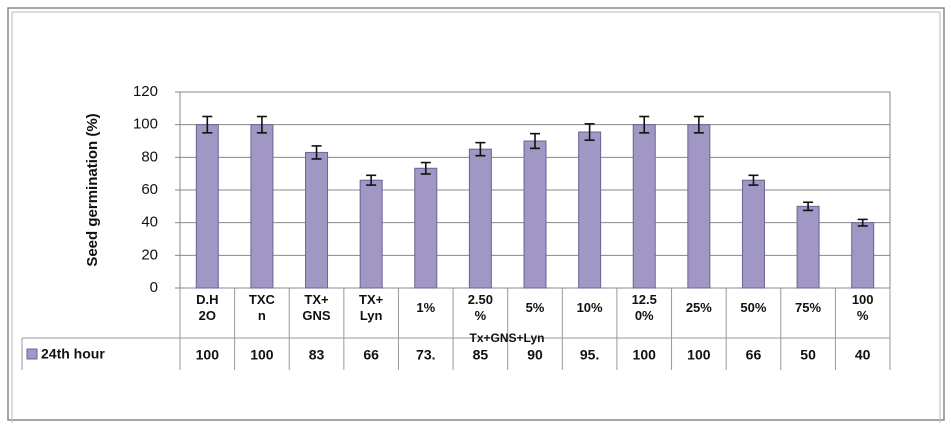 The height and width of the screenshot is (428, 951). Describe the element at coordinates (535, 355) in the screenshot. I see `value-label: 90` at that location.